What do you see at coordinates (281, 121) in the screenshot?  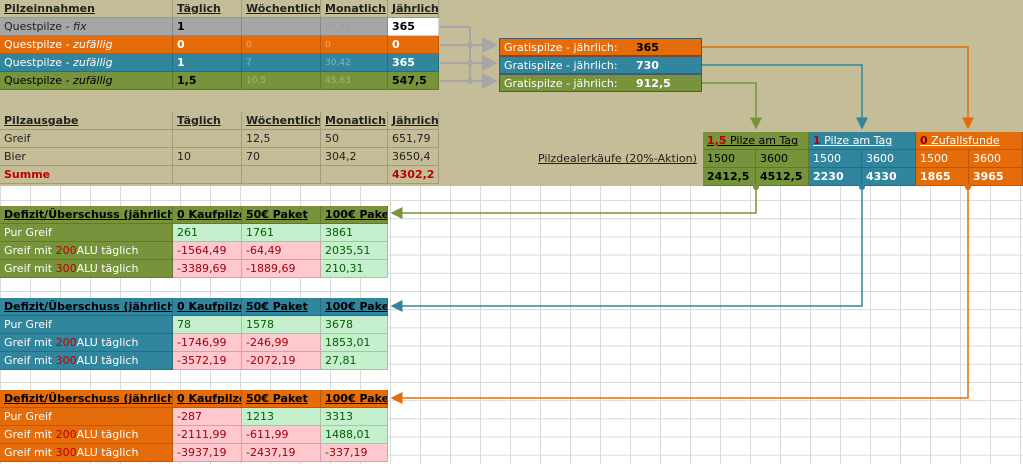 I see `expenses-header-weekly: Wöchentlich` at bounding box center [281, 121].